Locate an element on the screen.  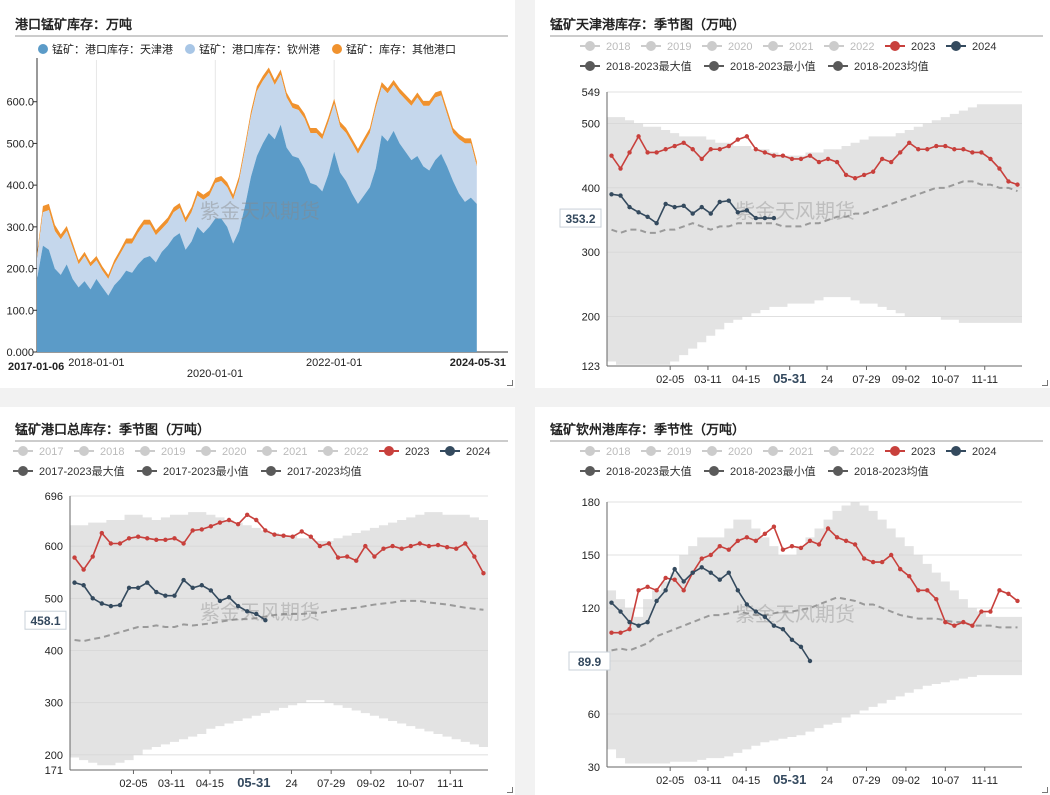
max-min-range-band is located at coordinates (279, 639).